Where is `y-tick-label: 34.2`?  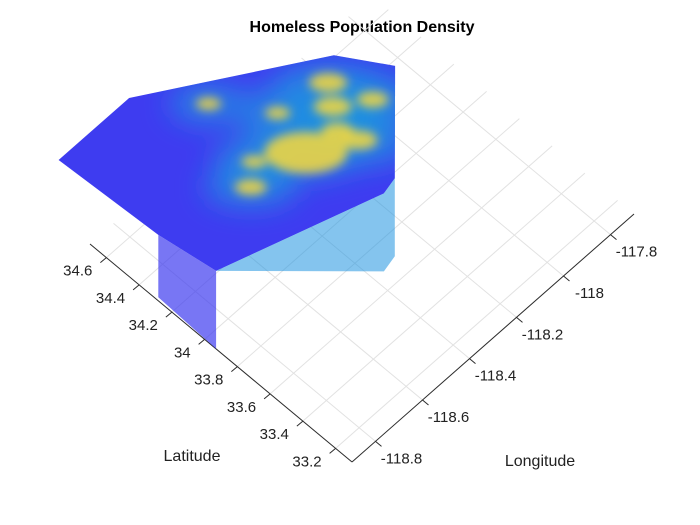 y-tick-label: 34.2 is located at coordinates (143, 325).